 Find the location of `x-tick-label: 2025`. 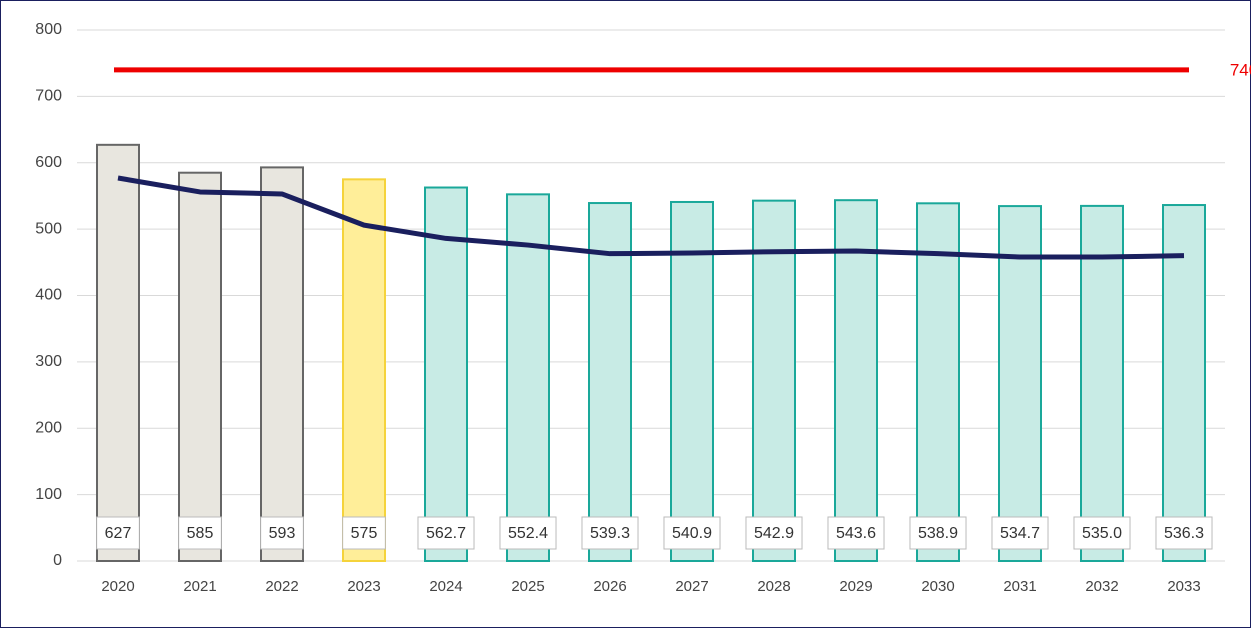

x-tick-label: 2025 is located at coordinates (527, 586).